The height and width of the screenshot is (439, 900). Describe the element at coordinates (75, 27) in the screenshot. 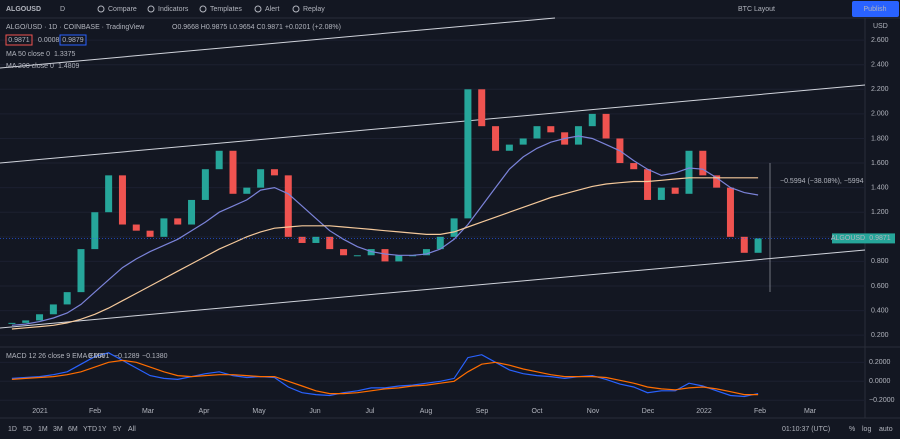

I see `legend-title: ALGO/USD · 1D · COINBASE · TradingView` at that location.